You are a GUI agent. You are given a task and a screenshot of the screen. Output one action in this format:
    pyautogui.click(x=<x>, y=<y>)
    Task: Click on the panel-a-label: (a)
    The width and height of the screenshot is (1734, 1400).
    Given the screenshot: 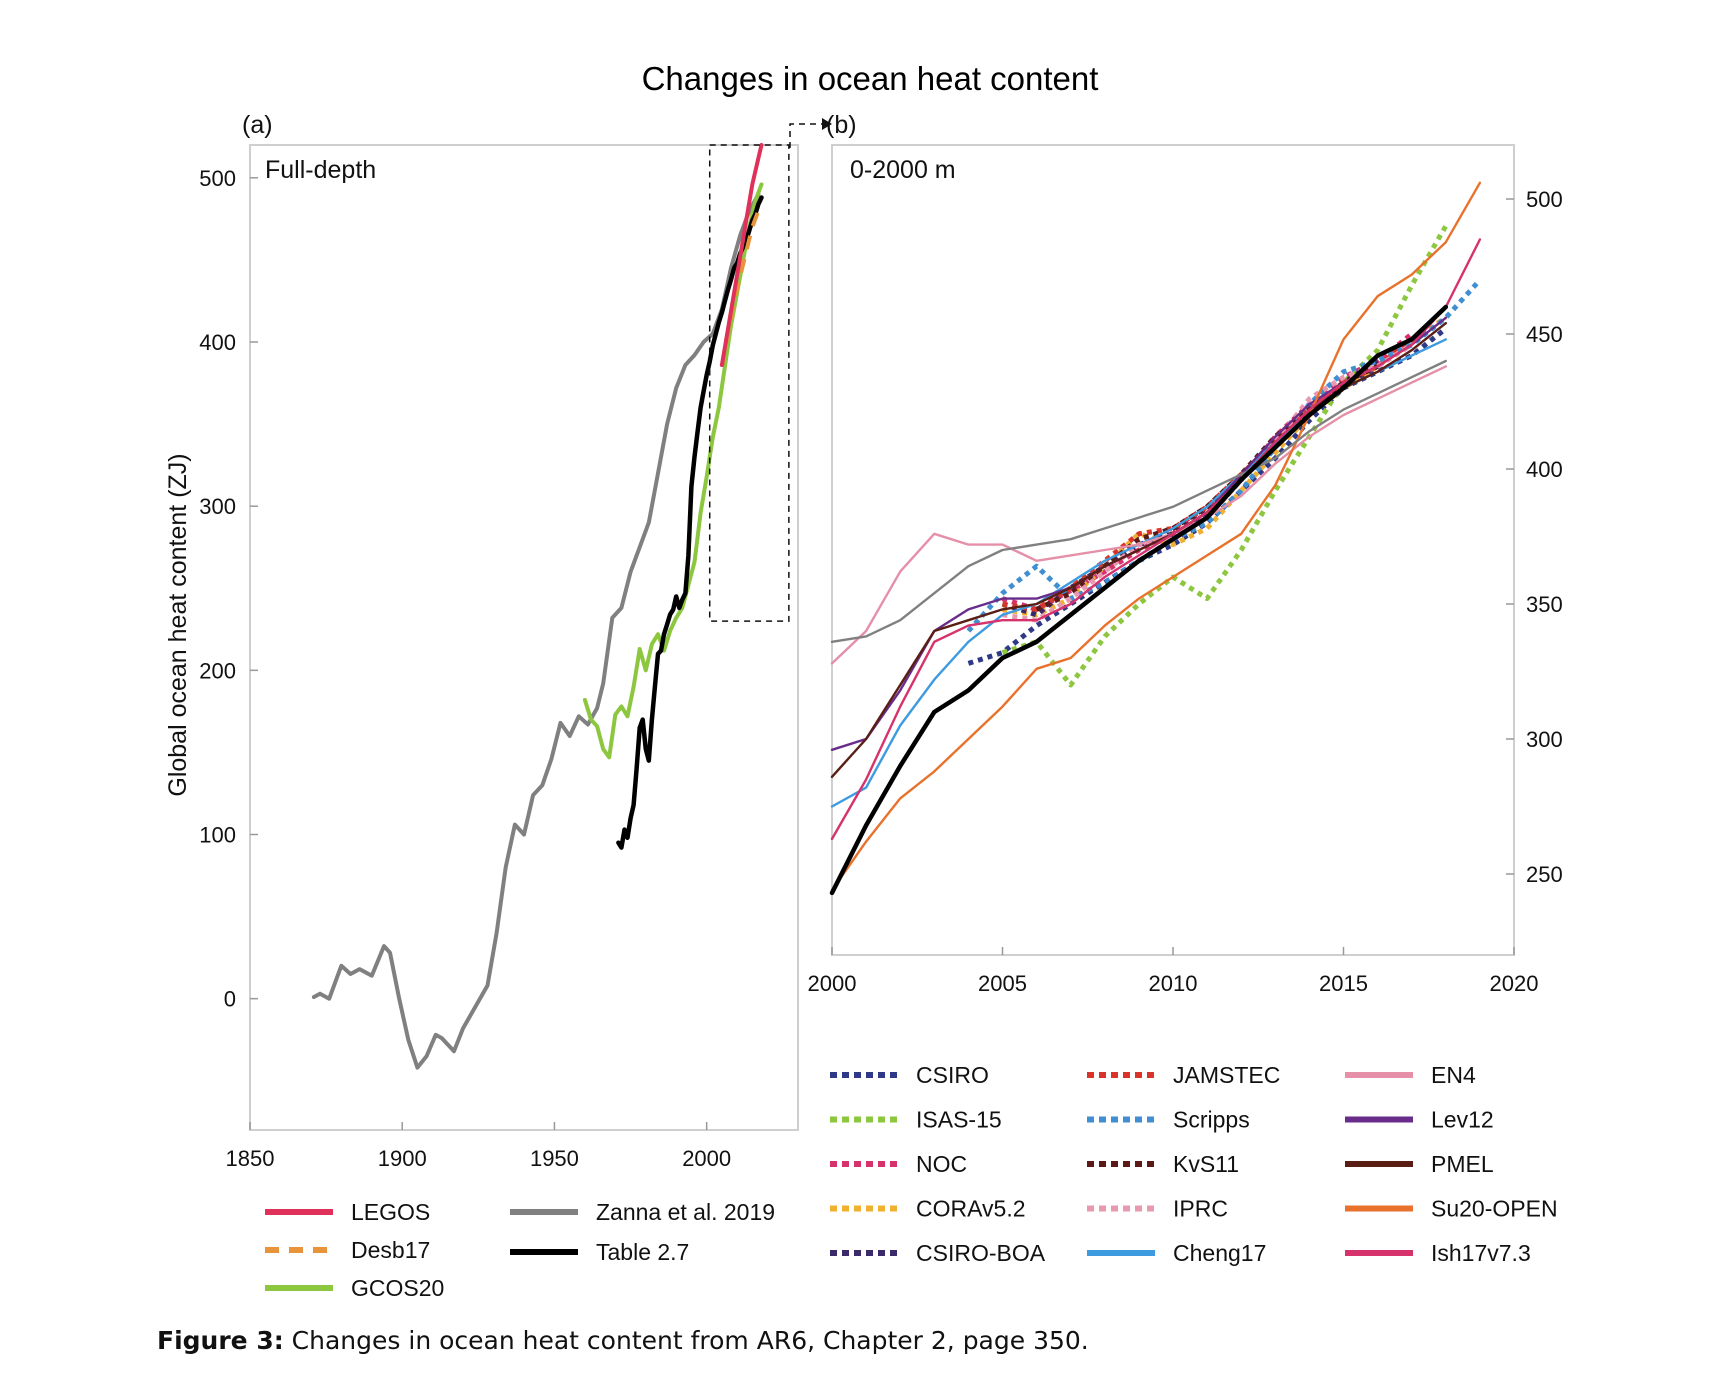 What is the action you would take?
    pyautogui.click(x=257, y=125)
    